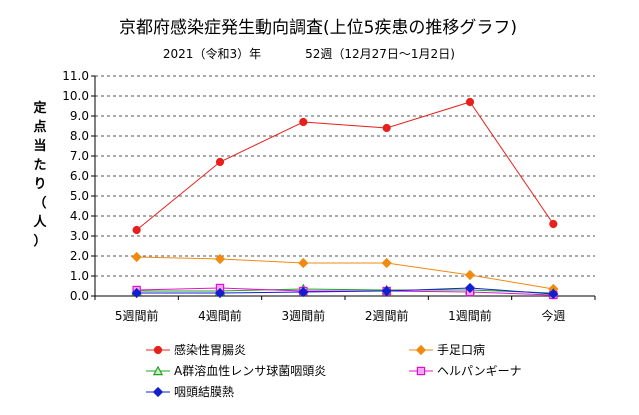  I want to click on x-tick-label: 今週, so click(553, 315).